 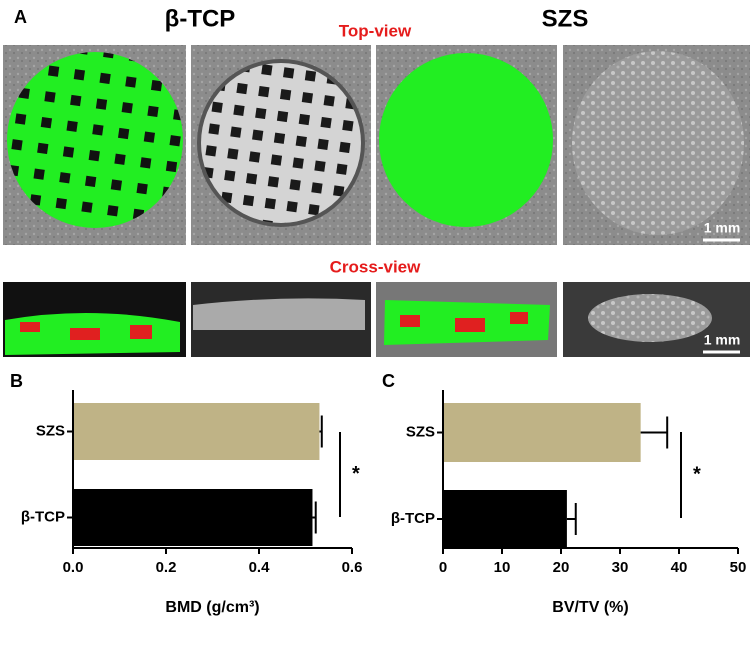 What do you see at coordinates (620, 567) in the screenshot?
I see `x-tick-label: 30` at bounding box center [620, 567].